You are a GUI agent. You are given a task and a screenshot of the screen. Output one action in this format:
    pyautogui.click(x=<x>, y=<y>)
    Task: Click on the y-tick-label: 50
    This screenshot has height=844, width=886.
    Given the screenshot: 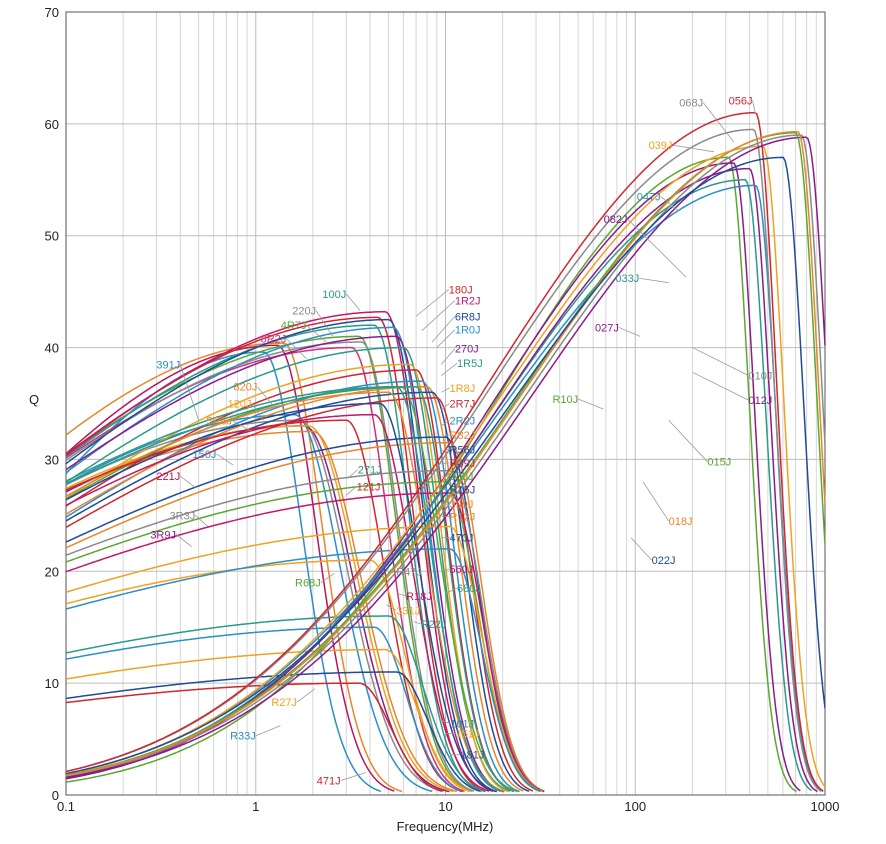 What is the action you would take?
    pyautogui.click(x=52, y=236)
    